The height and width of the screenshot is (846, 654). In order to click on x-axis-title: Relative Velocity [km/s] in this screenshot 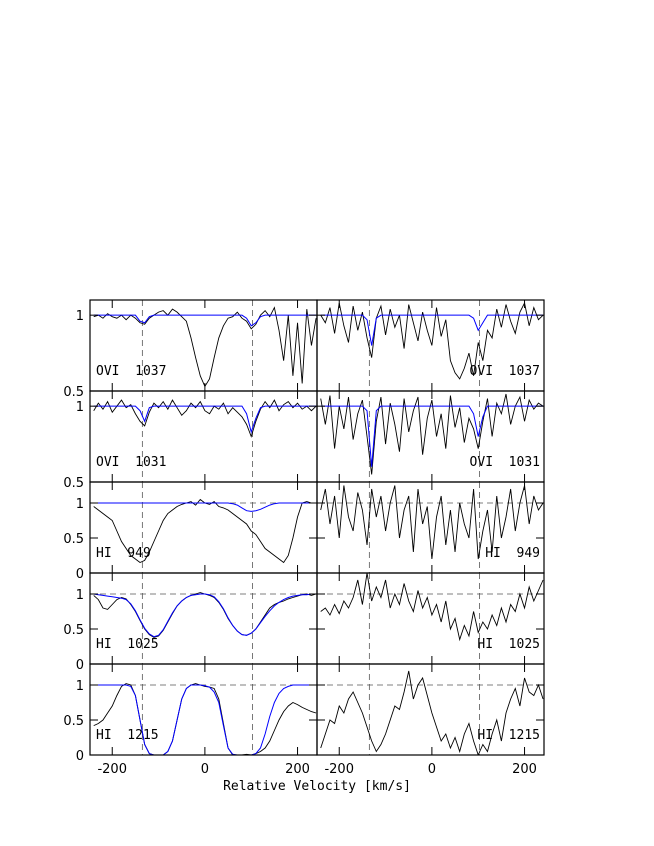, I will do `click(317, 786)`.